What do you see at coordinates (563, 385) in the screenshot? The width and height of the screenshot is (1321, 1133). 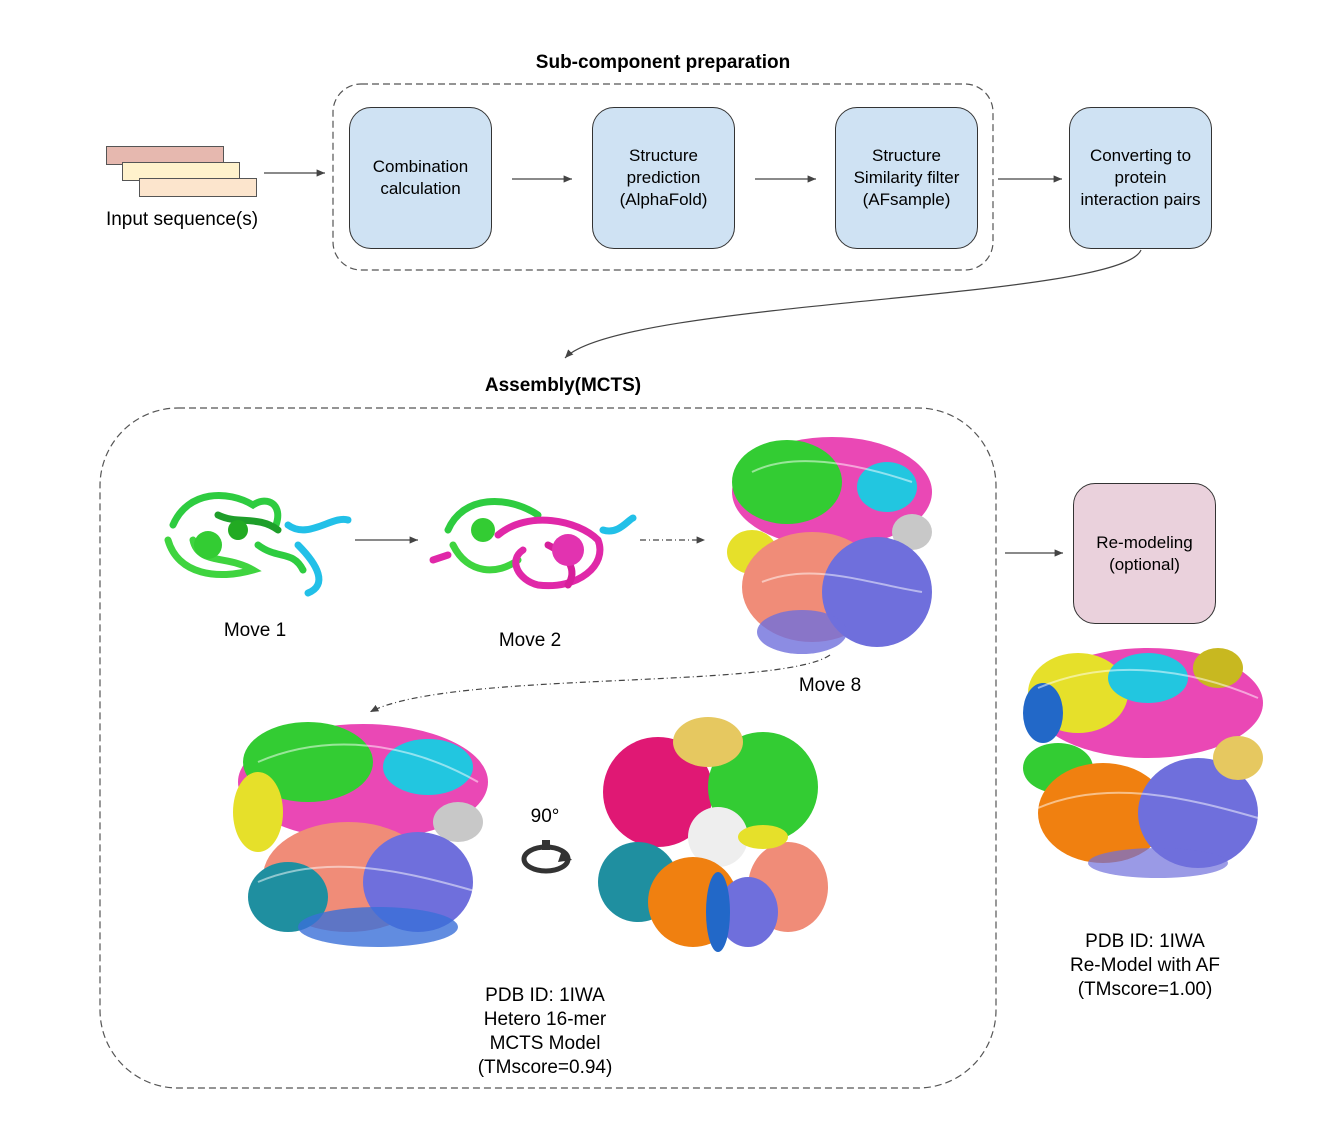 I see `assembly-mcts-title: Assembly(MCTS)` at bounding box center [563, 385].